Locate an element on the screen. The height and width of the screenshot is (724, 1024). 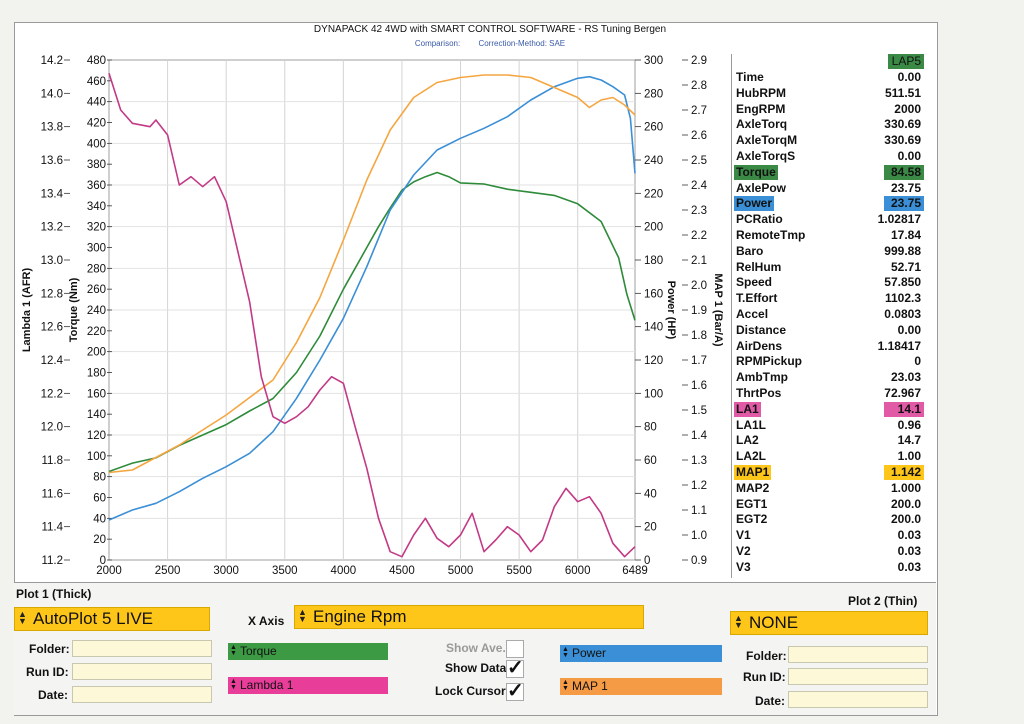
panel-row: LA1L 0.96 is located at coordinates (830, 425).